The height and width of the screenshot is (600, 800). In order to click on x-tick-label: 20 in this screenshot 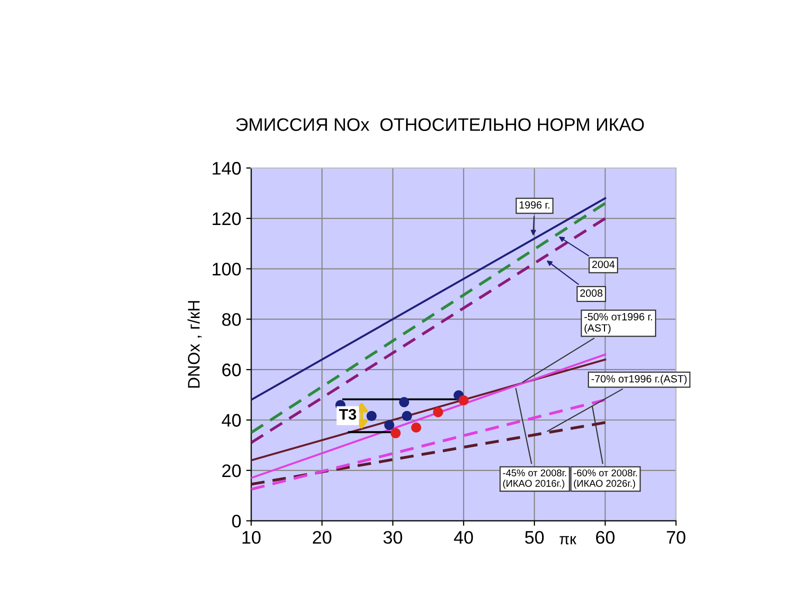, I will do `click(322, 537)`.